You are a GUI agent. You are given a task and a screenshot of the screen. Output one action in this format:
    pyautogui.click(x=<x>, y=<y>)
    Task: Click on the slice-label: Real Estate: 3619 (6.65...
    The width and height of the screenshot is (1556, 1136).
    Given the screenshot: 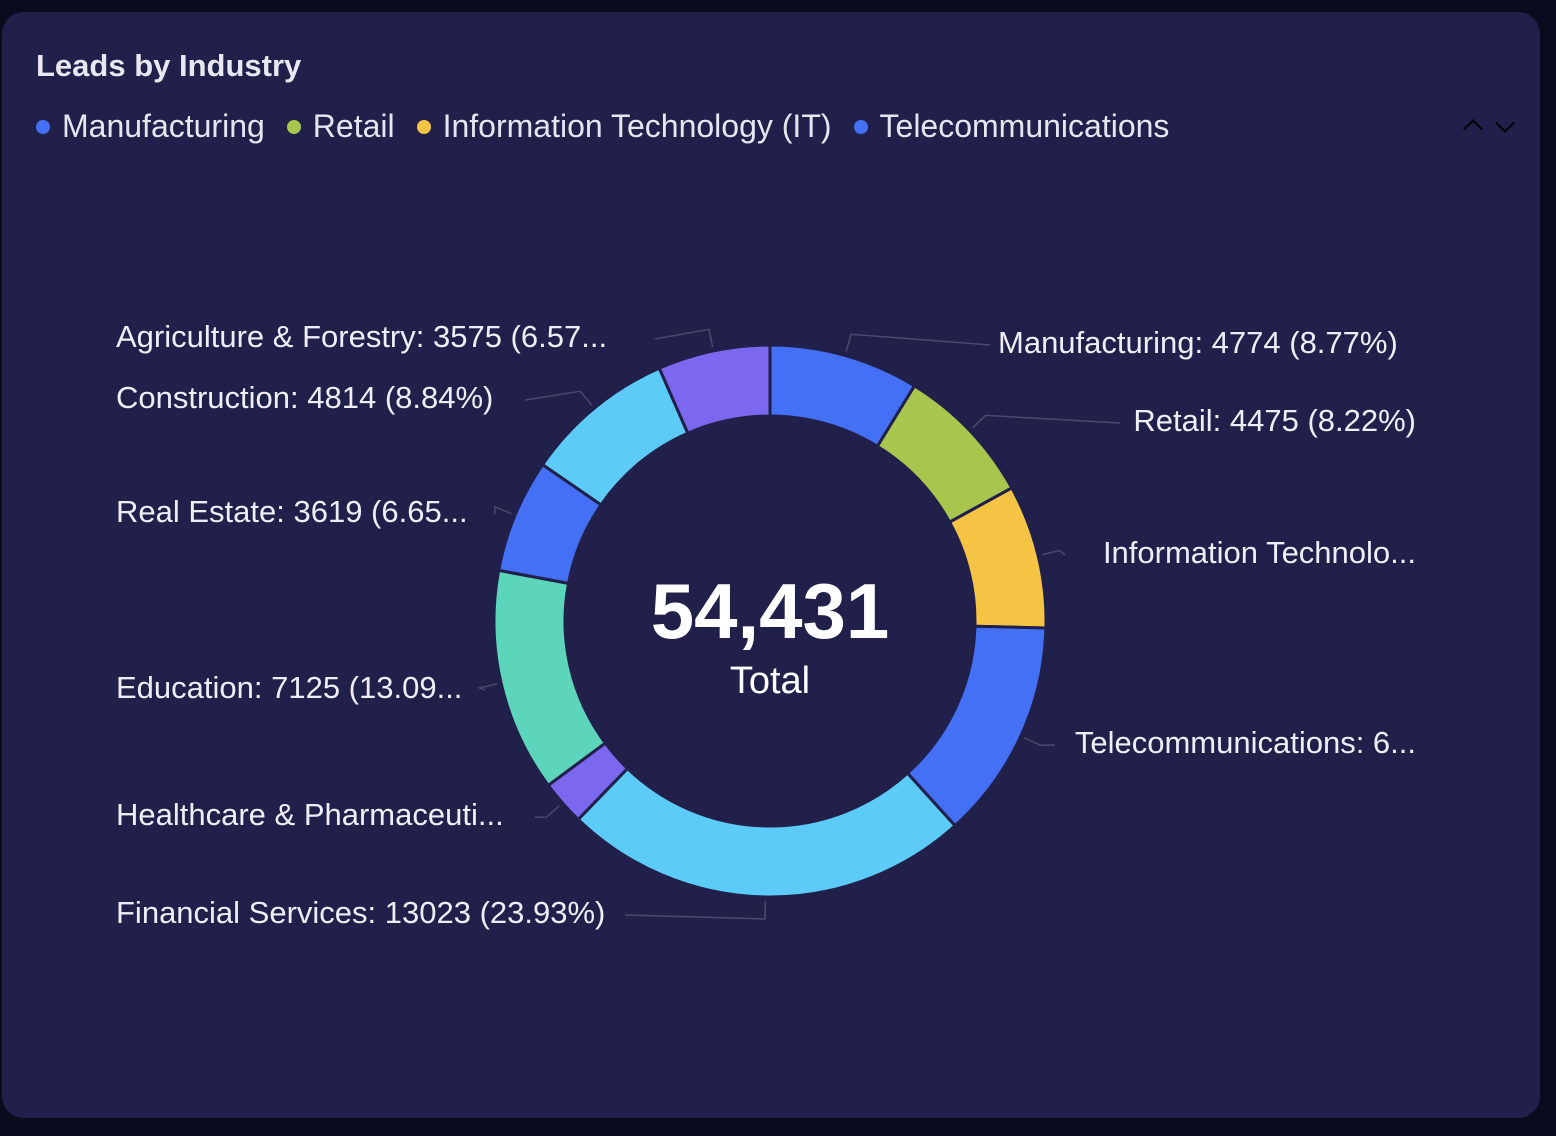 What is the action you would take?
    pyautogui.click(x=292, y=511)
    